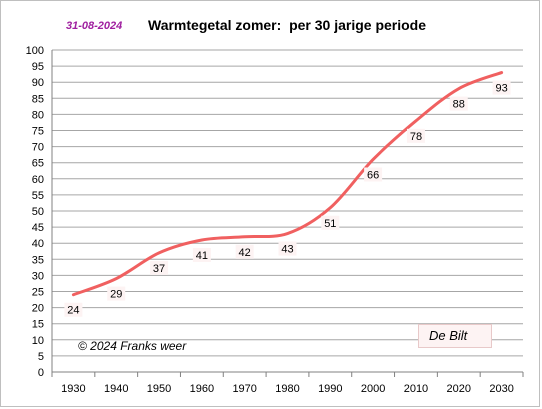 The width and height of the screenshot is (542, 409). Describe the element at coordinates (38, 228) in the screenshot. I see `y-tick-label: 45` at that location.